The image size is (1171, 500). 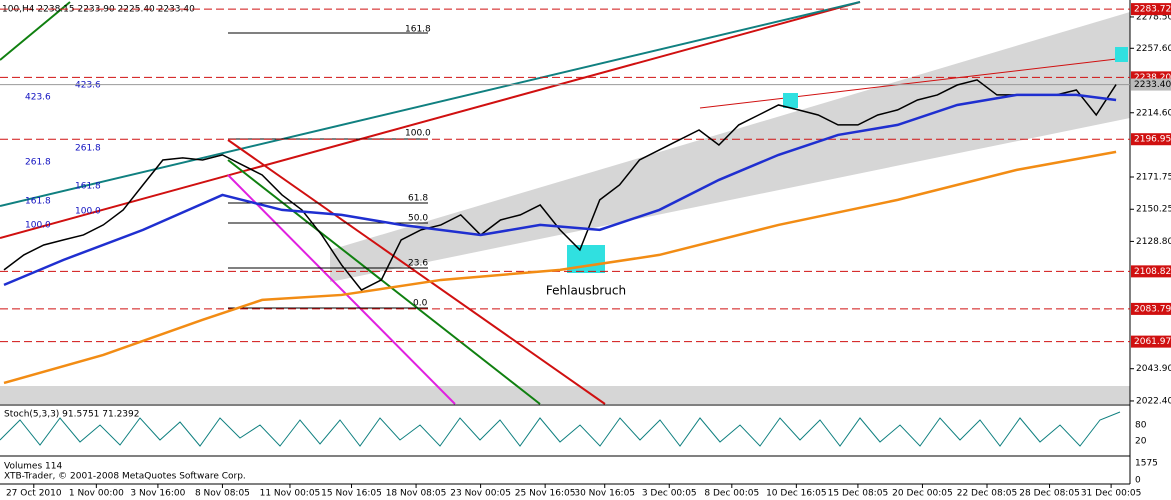 I want to click on level-label: 2238.20, so click(x=1152, y=78).